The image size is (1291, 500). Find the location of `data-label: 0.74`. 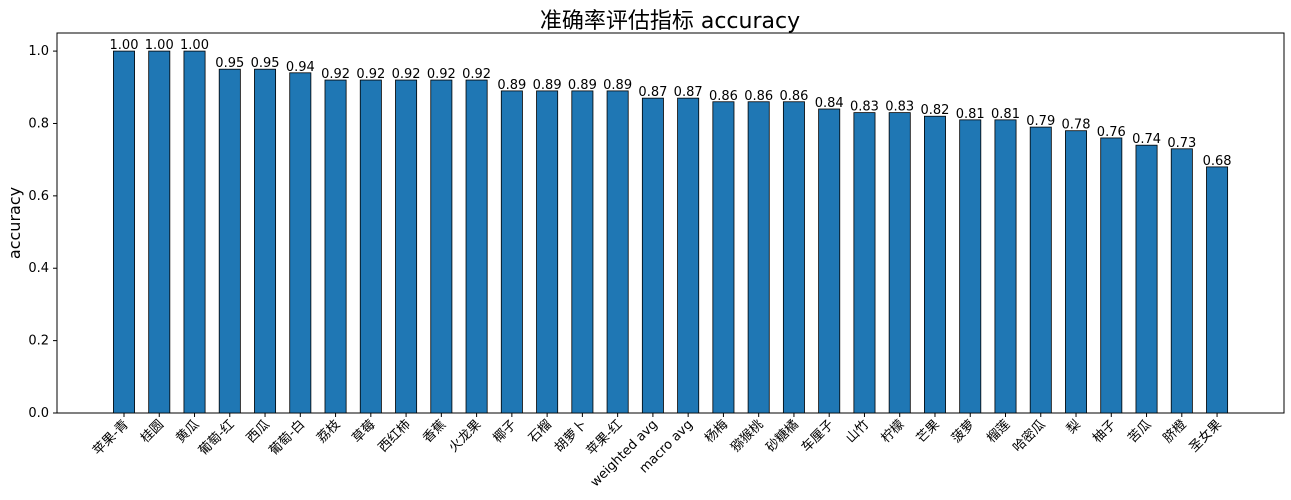

data-label: 0.74 is located at coordinates (1146, 139).